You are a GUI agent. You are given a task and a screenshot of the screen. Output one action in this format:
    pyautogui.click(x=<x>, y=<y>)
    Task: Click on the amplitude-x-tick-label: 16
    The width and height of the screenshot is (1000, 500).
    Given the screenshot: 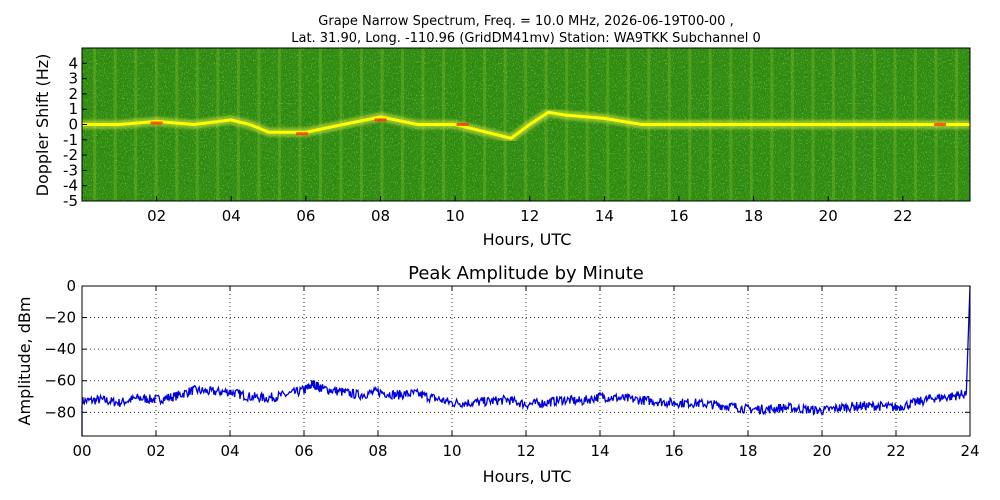 What is the action you would take?
    pyautogui.click(x=673, y=451)
    